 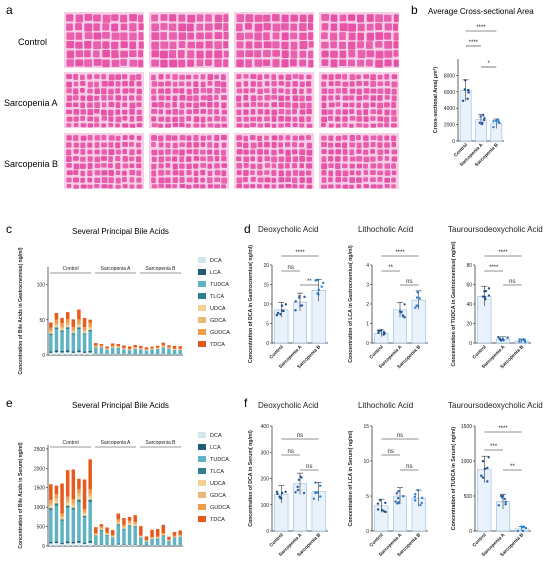 What do you see at coordinates (288, 229) in the screenshot?
I see `chart-title: Deoxycholic Acid` at bounding box center [288, 229].